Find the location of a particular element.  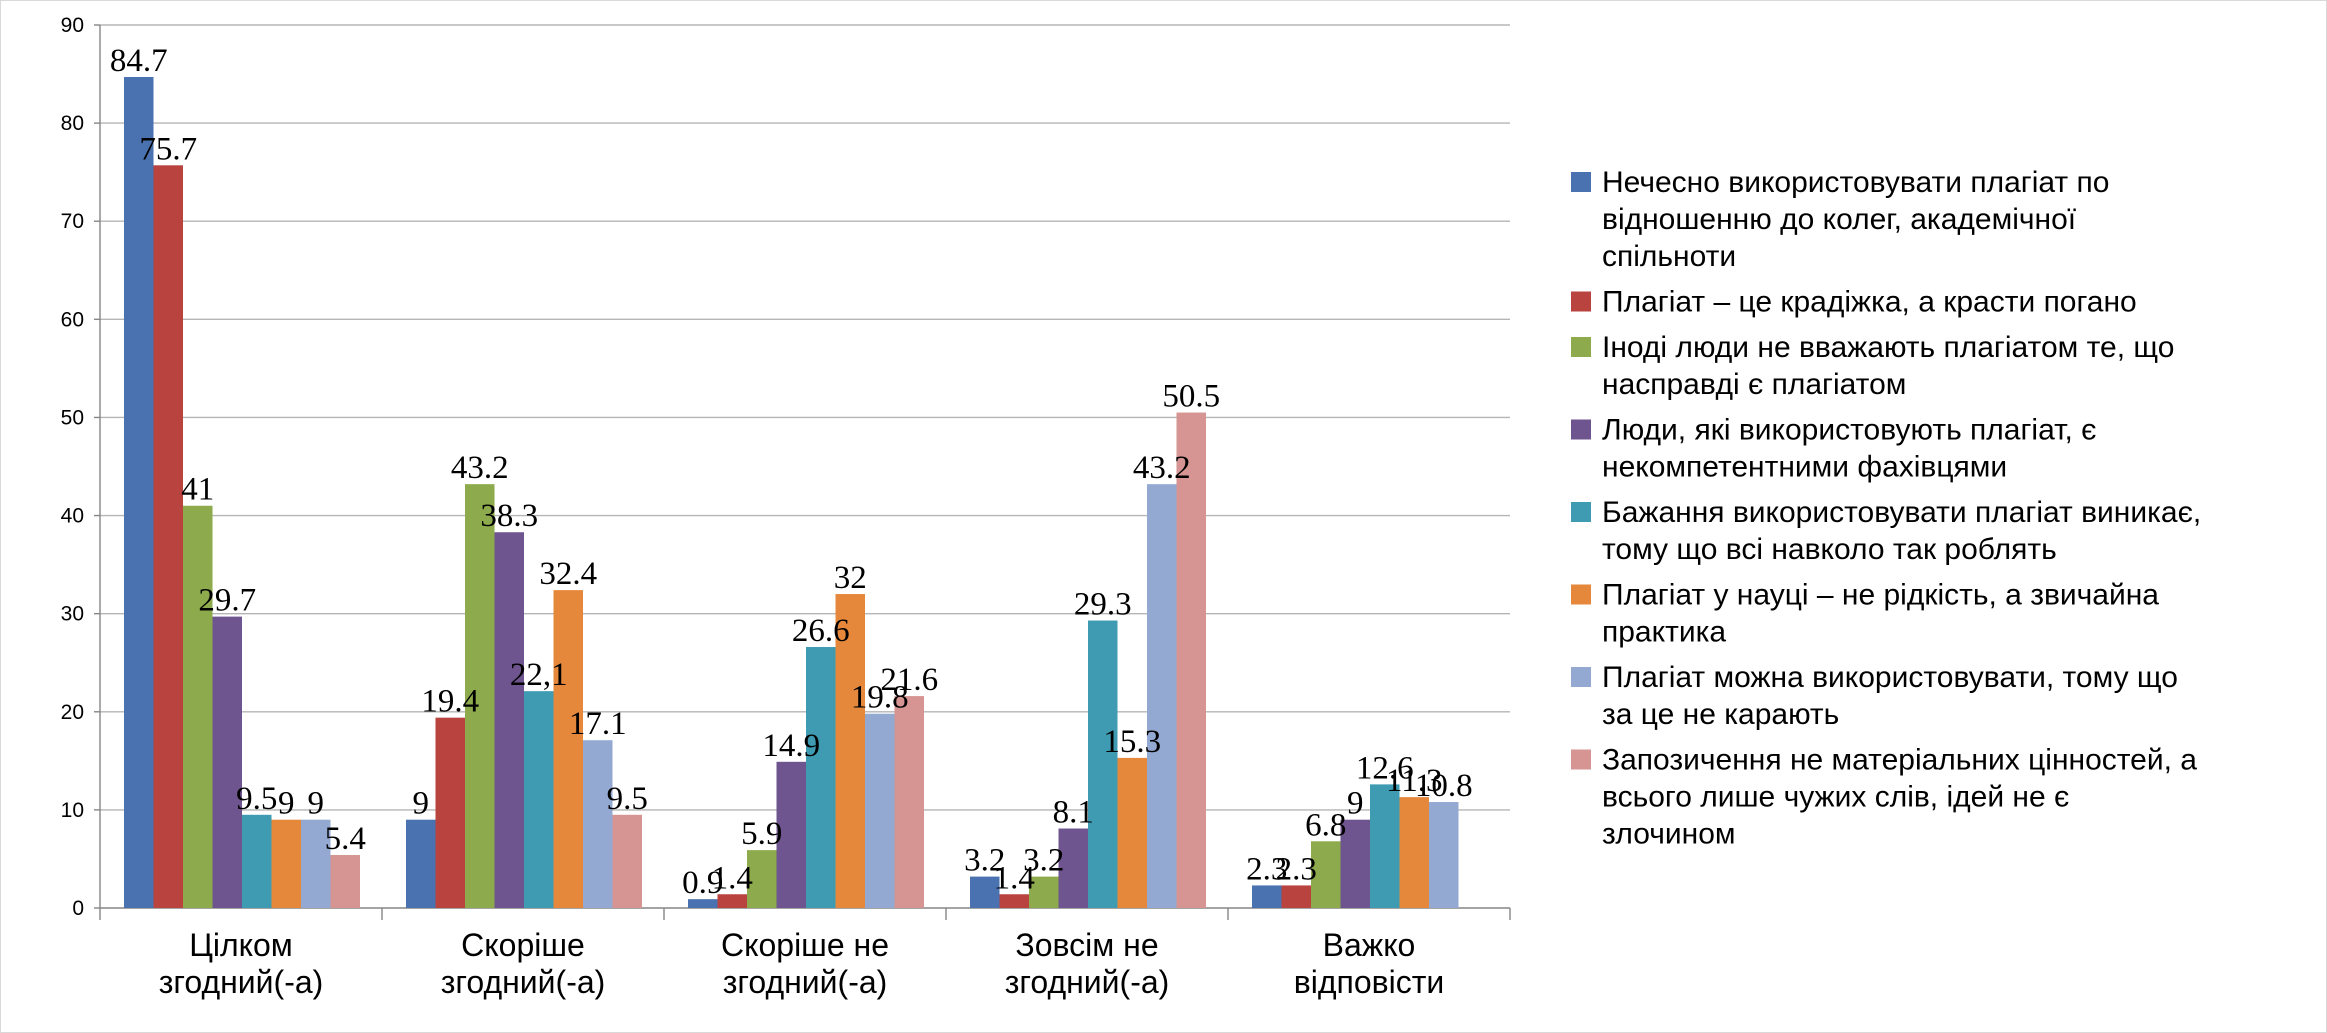

legend-label: тому що всі навколо так роблять is located at coordinates (1829, 549).